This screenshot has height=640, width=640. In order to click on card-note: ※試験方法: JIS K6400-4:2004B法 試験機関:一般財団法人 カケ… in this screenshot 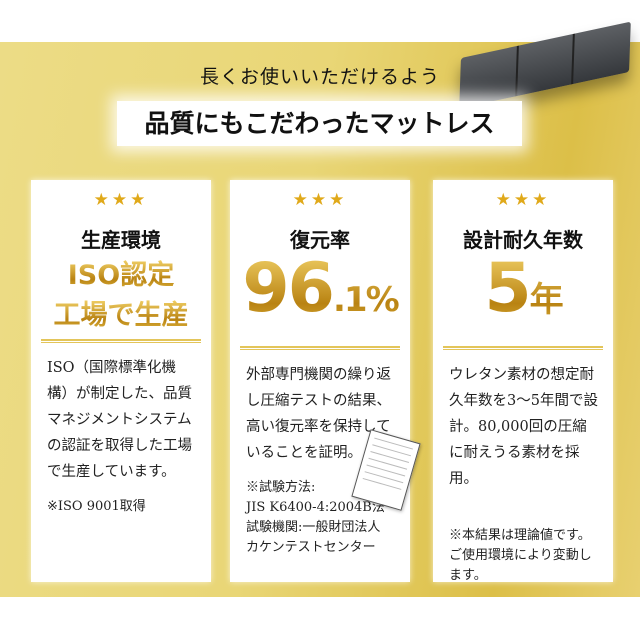, I will do `click(320, 512)`.